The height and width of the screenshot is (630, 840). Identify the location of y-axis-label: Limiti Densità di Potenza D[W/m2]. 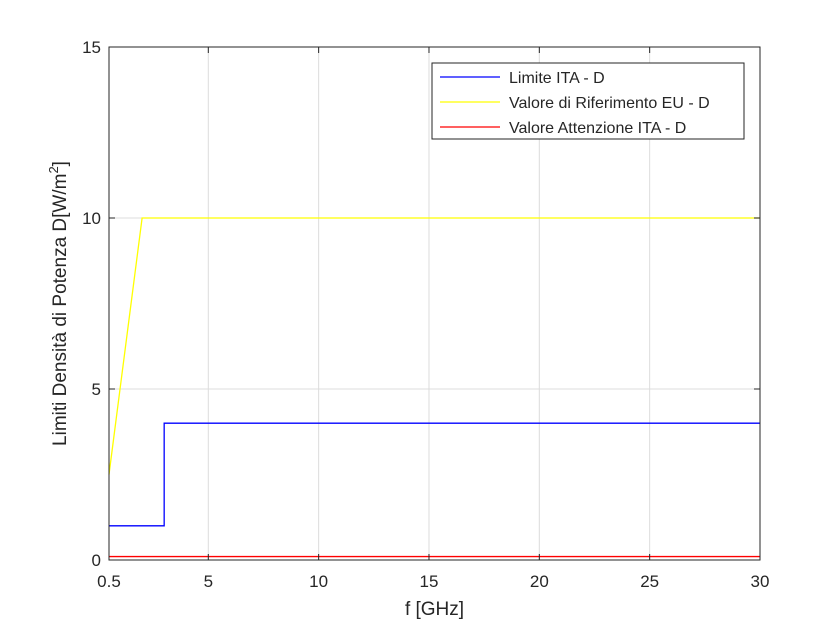
(58, 303).